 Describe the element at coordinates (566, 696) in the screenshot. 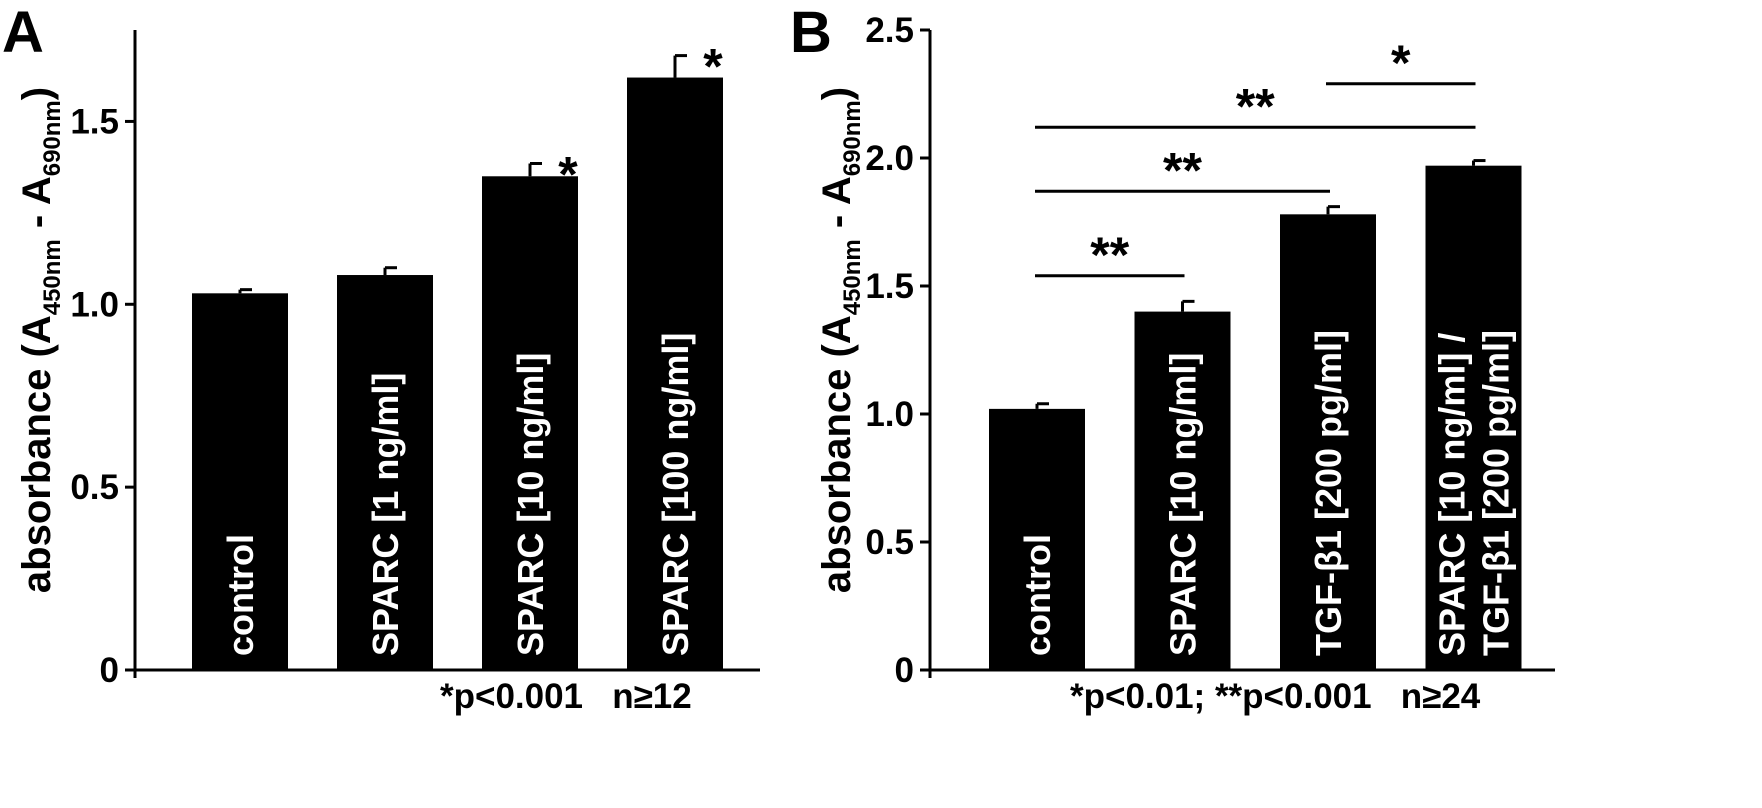

I see `footnote: *p<0.001 n≥12` at that location.